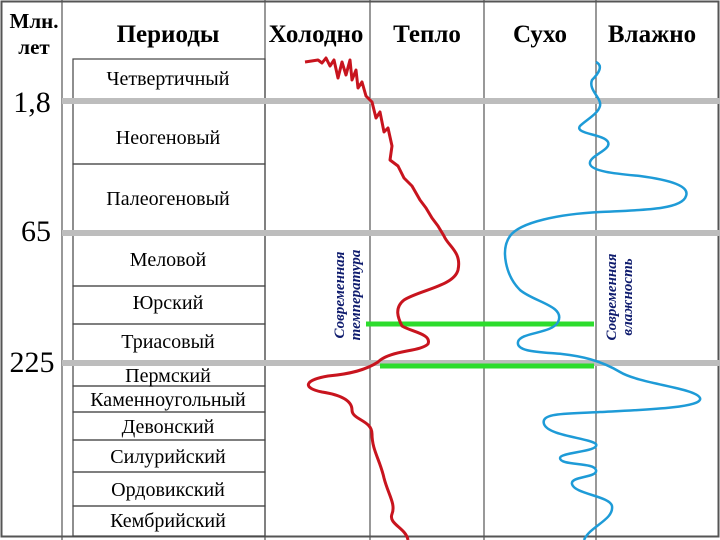 This screenshot has width=720, height=540. What do you see at coordinates (32, 102) in the screenshot?
I see `age-label-1-8: 1,8` at bounding box center [32, 102].